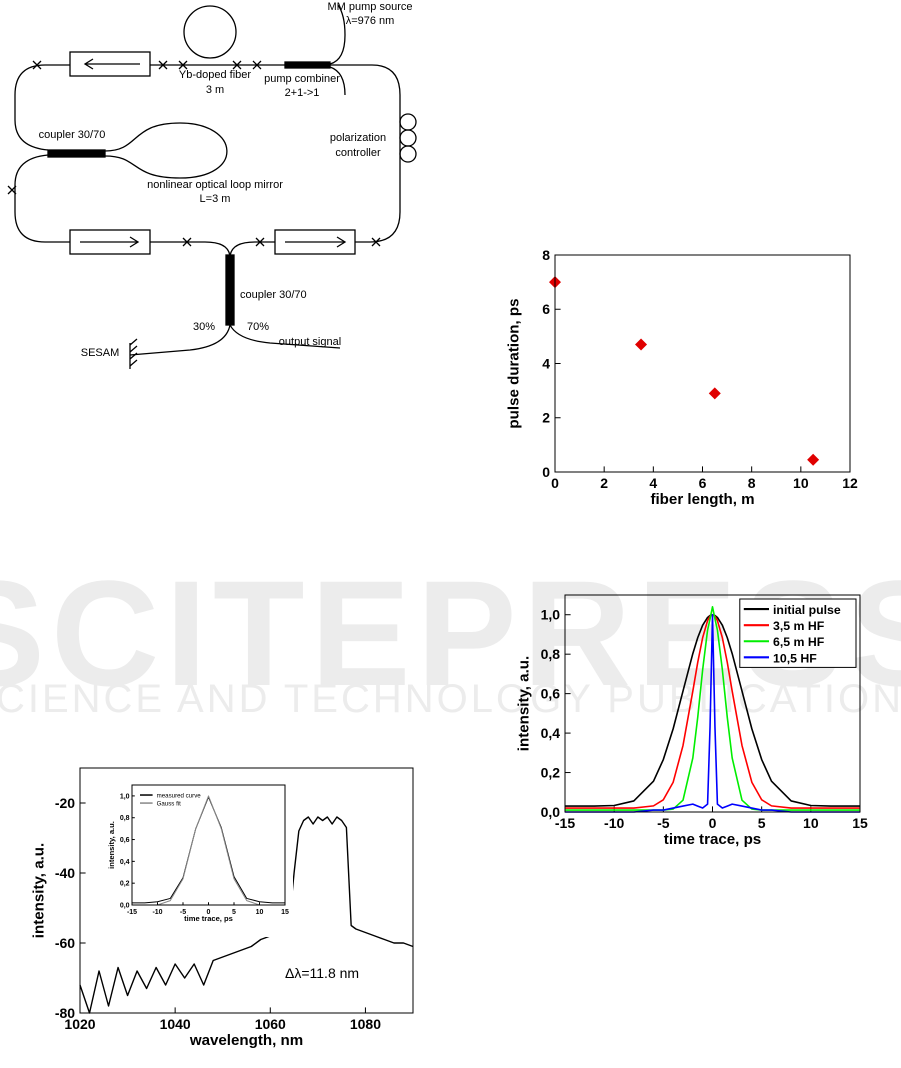 Image resolution: width=901 pixels, height=1068 pixels. What do you see at coordinates (546, 255) in the screenshot?
I see `y-tick-label: 8` at bounding box center [546, 255].